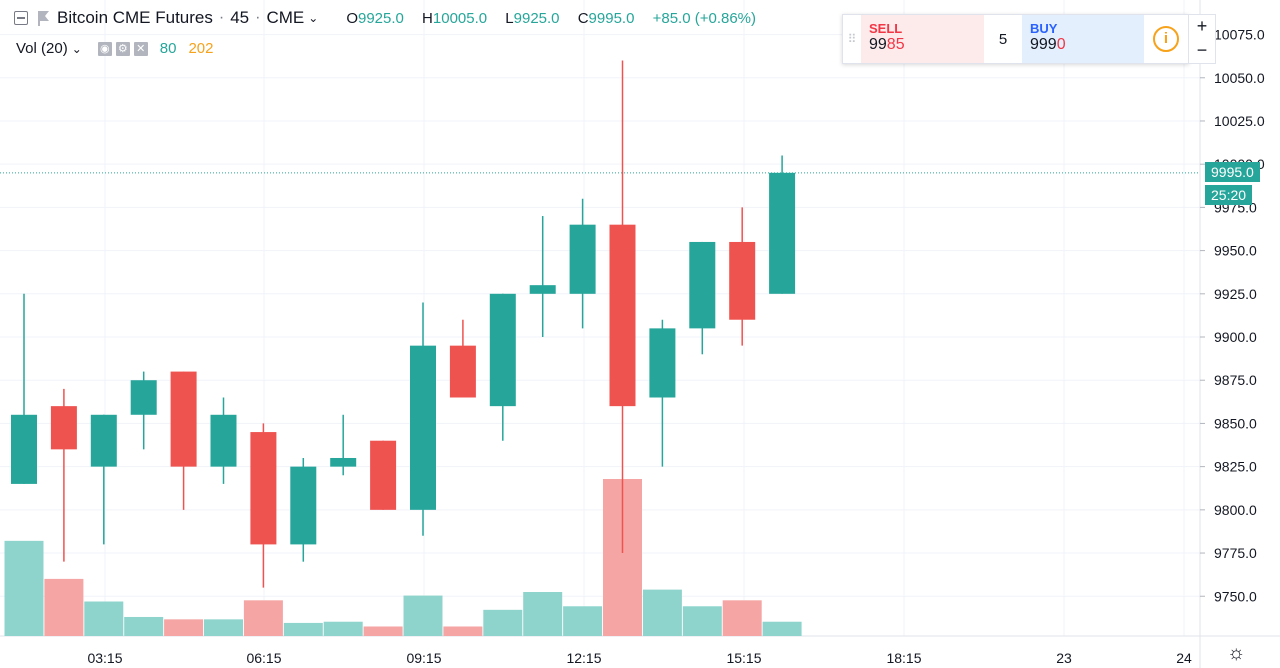  I want to click on buy-price-highlight: 0, so click(1061, 44).